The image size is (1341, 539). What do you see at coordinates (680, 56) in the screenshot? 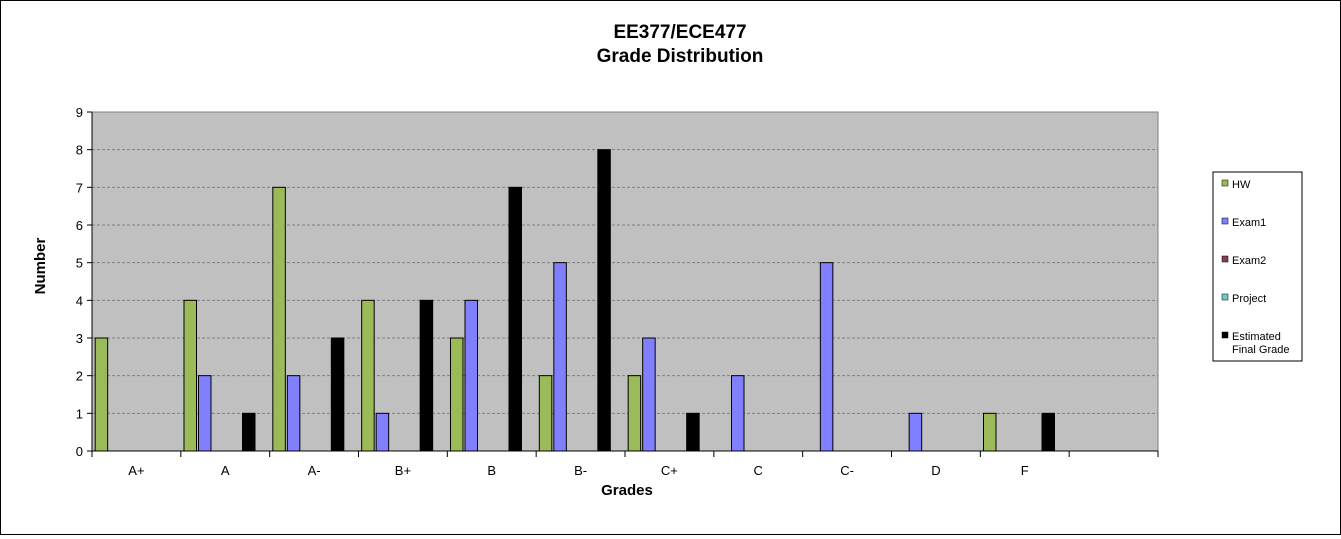
I see `chart-title-line-2: Grade Distribution` at bounding box center [680, 56].